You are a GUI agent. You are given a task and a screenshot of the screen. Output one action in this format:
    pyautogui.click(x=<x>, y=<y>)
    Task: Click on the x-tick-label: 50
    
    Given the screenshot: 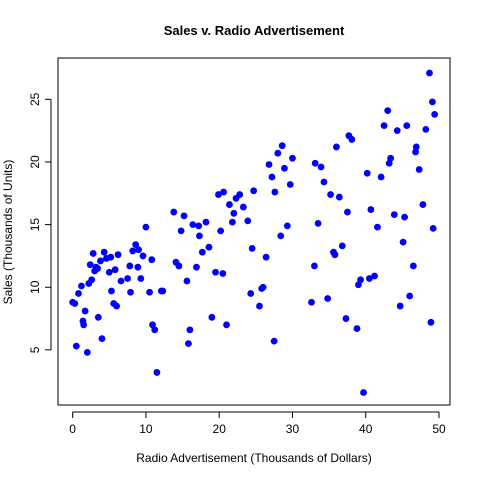 What is the action you would take?
    pyautogui.click(x=439, y=429)
    